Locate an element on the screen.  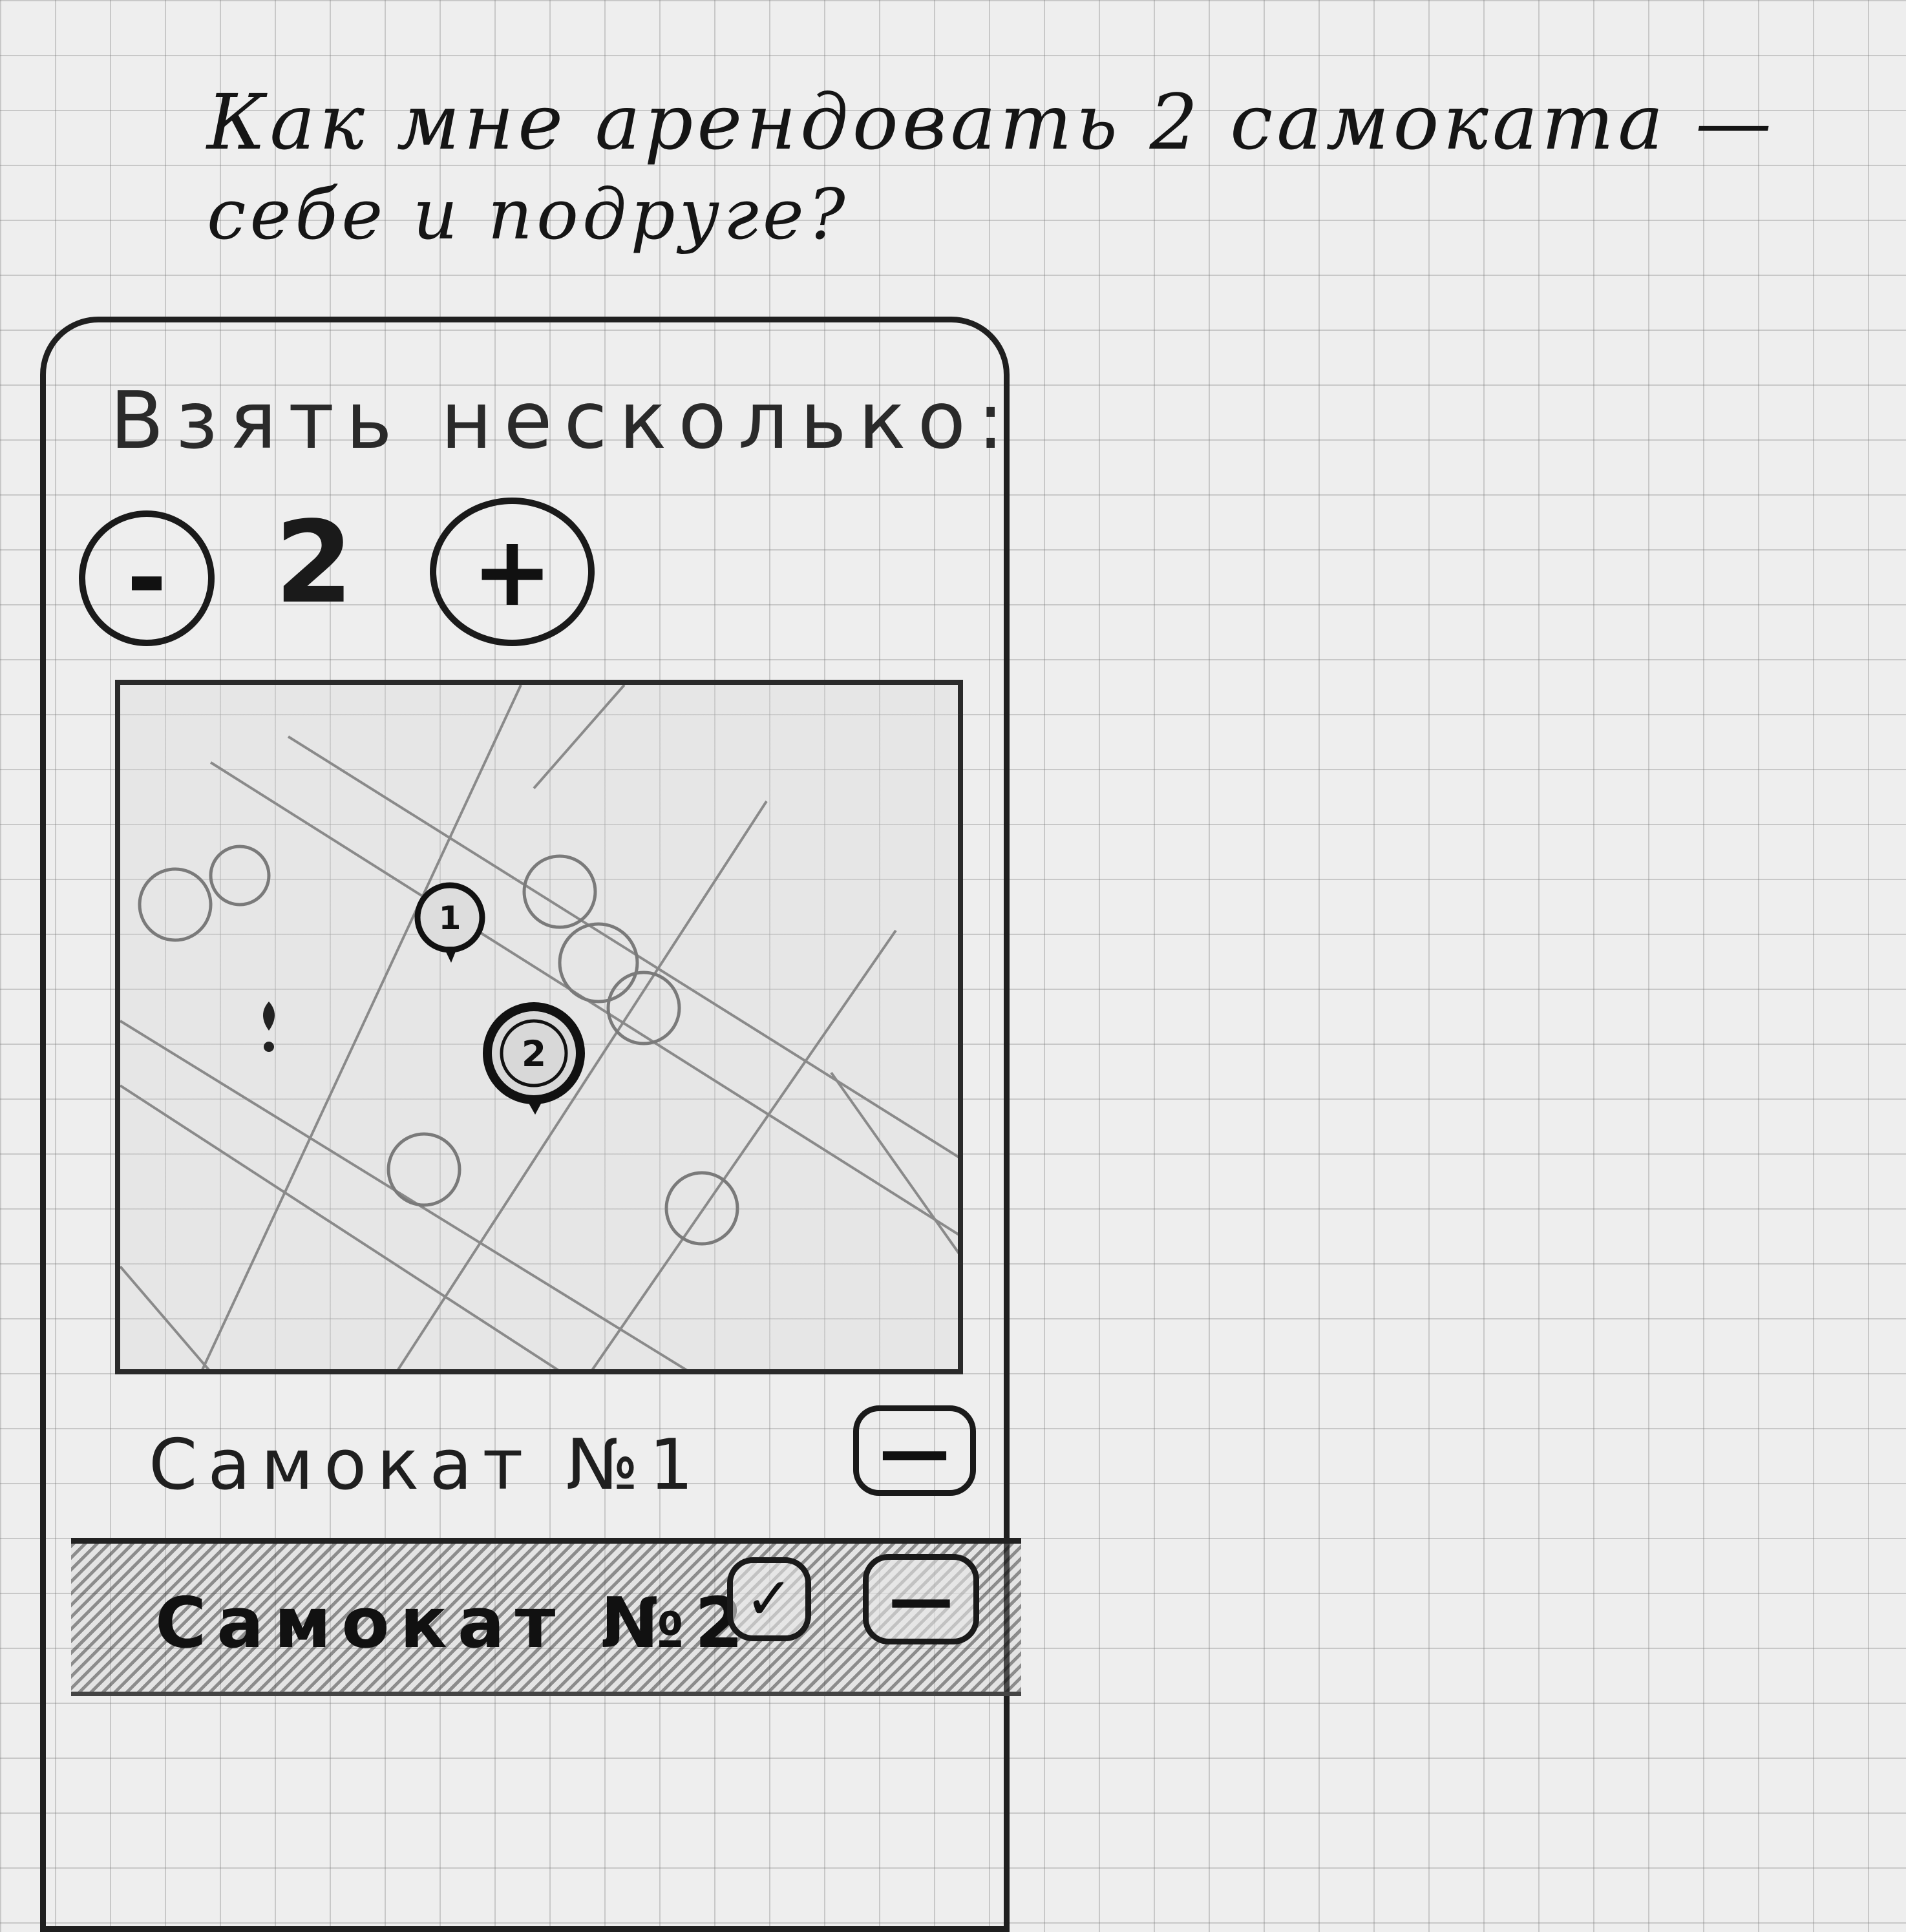
map-pin-2: 2 is located at coordinates (534, 1058).